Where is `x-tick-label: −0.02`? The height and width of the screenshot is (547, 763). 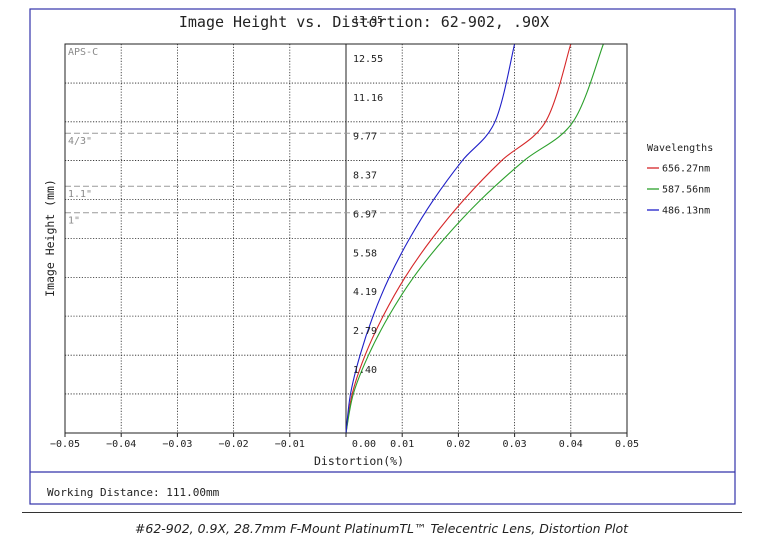
x-tick-label: −0.02 is located at coordinates (234, 444).